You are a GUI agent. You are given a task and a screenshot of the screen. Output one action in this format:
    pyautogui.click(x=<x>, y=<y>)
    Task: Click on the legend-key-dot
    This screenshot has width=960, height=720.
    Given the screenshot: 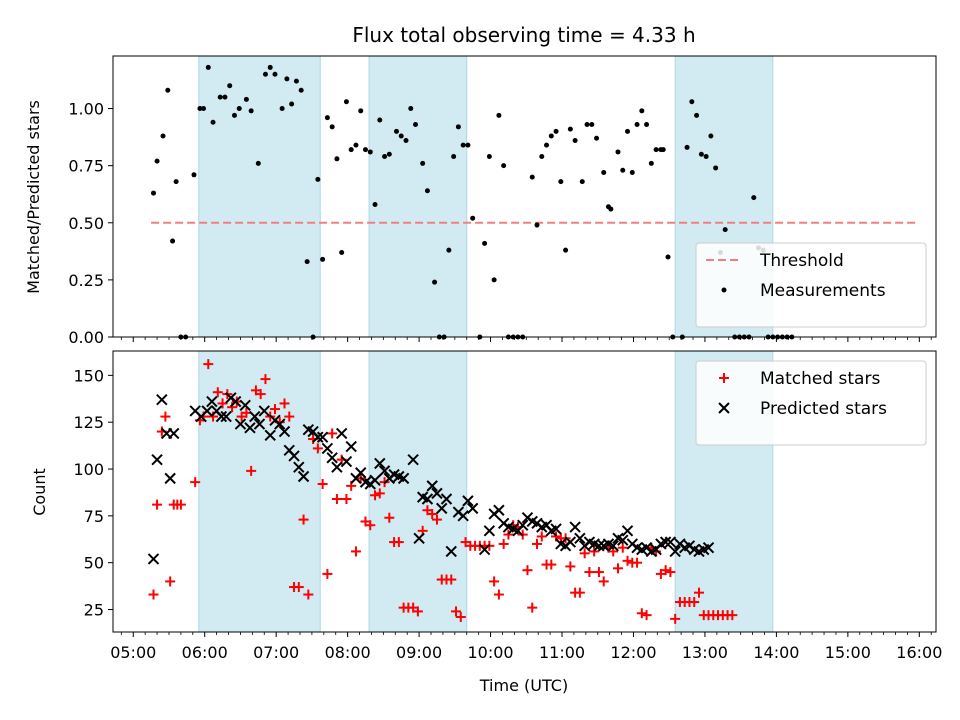 What is the action you would take?
    pyautogui.click(x=724, y=290)
    